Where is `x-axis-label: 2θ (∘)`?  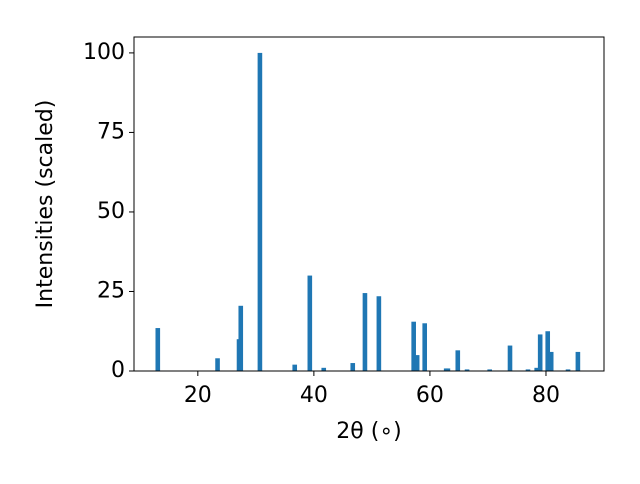
x-axis-label: 2θ (∘) is located at coordinates (368, 431).